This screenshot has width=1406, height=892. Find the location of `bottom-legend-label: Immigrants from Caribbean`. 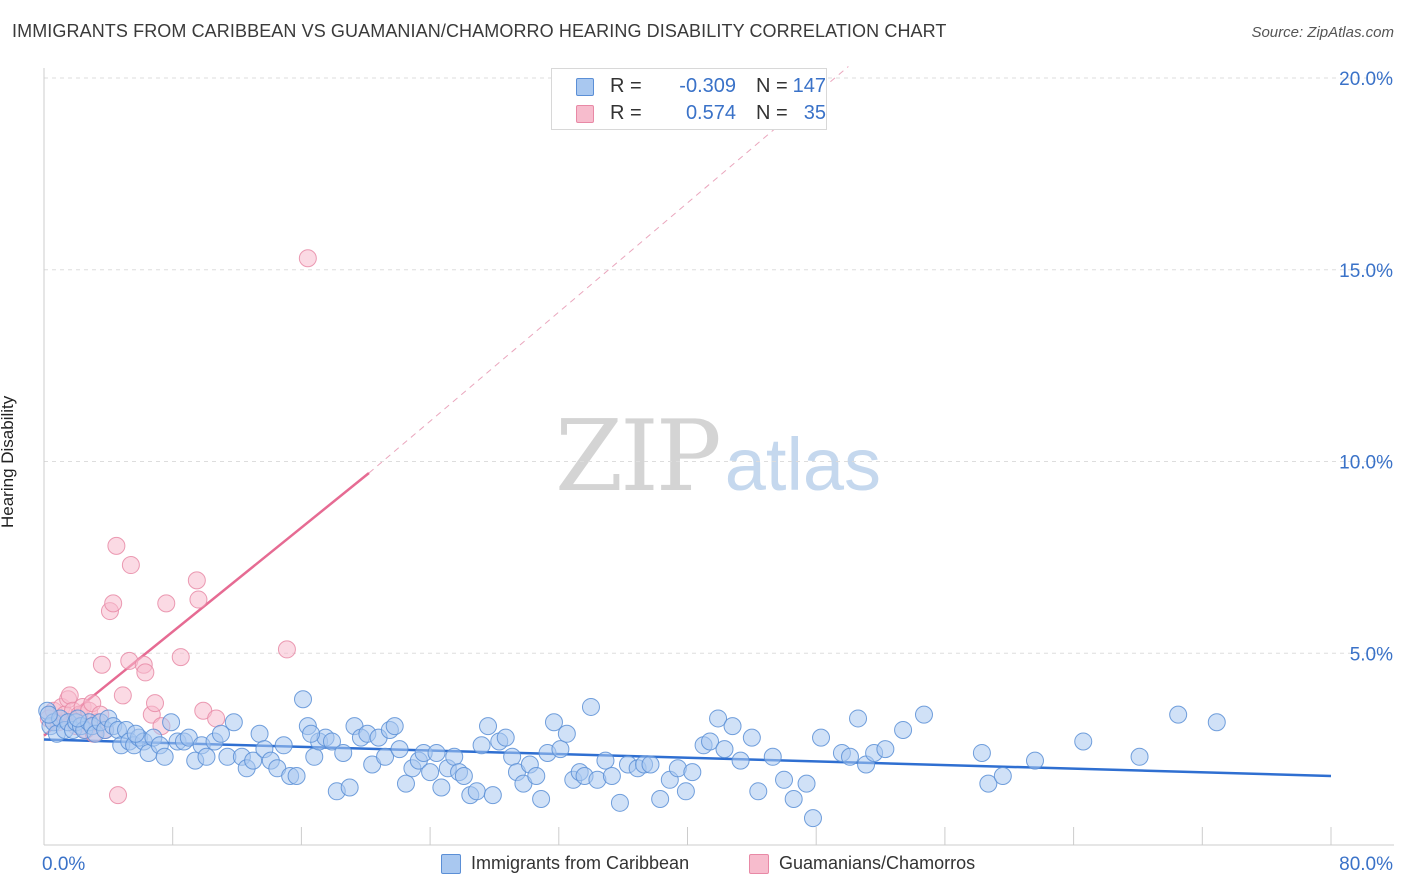

bottom-legend-label: Immigrants from Caribbean is located at coordinates (580, 863).